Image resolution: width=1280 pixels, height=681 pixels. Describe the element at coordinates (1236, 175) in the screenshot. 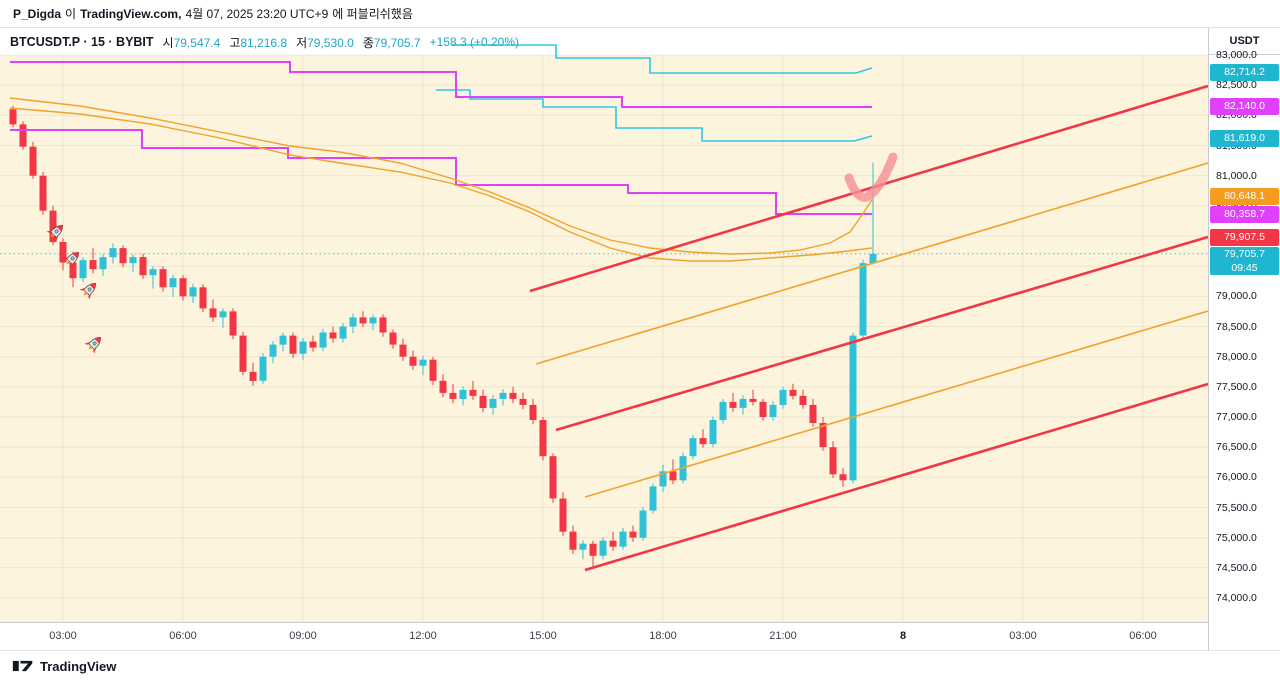

I see `price-tick: 81,000.0` at that location.